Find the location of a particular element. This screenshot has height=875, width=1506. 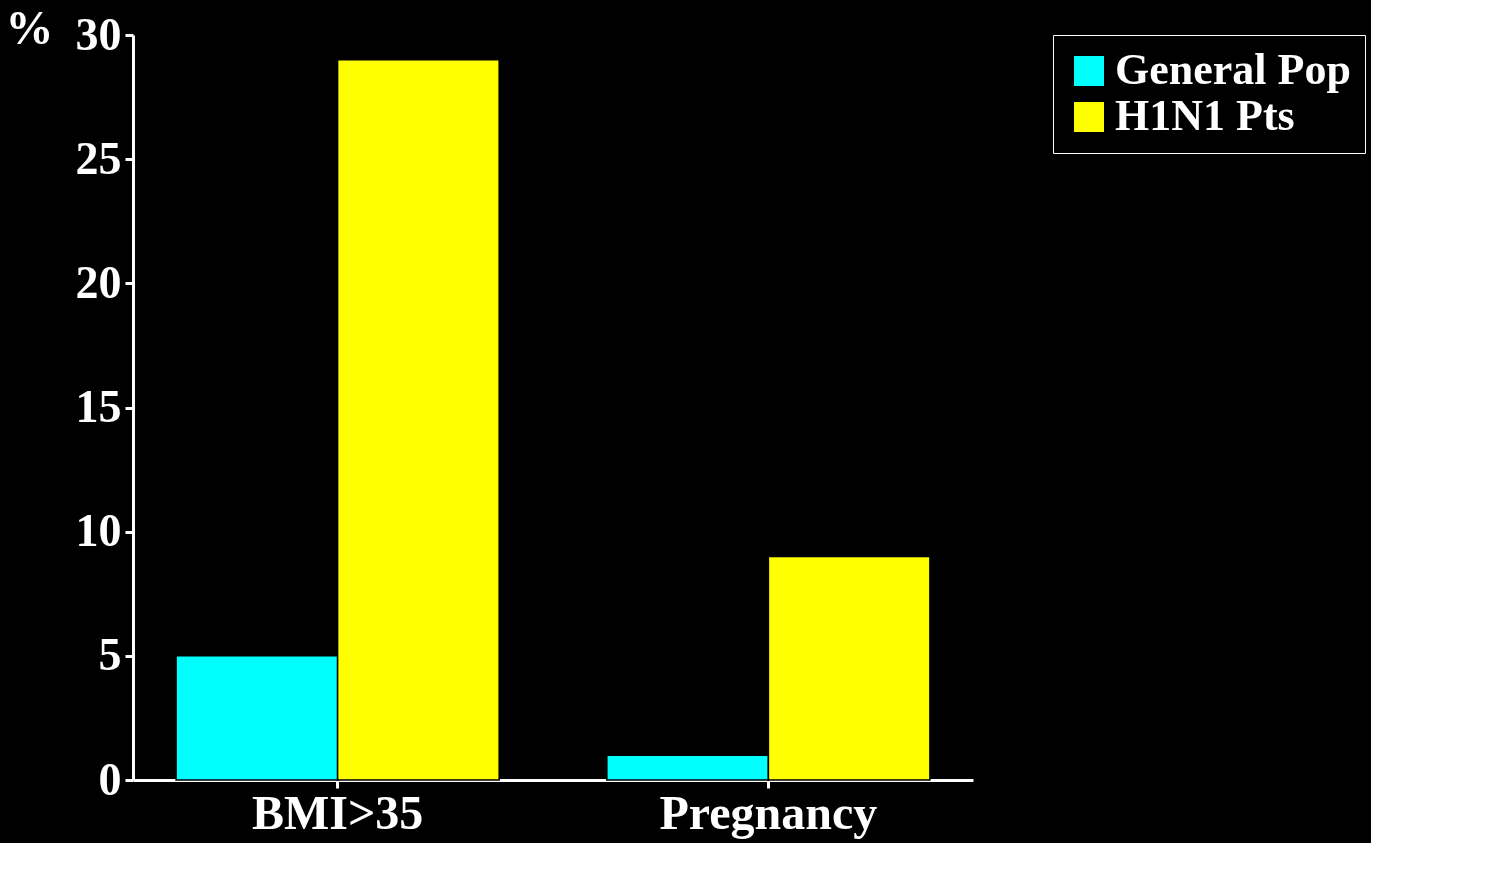

x-tick-label: Pregnancy is located at coordinates (768, 812).